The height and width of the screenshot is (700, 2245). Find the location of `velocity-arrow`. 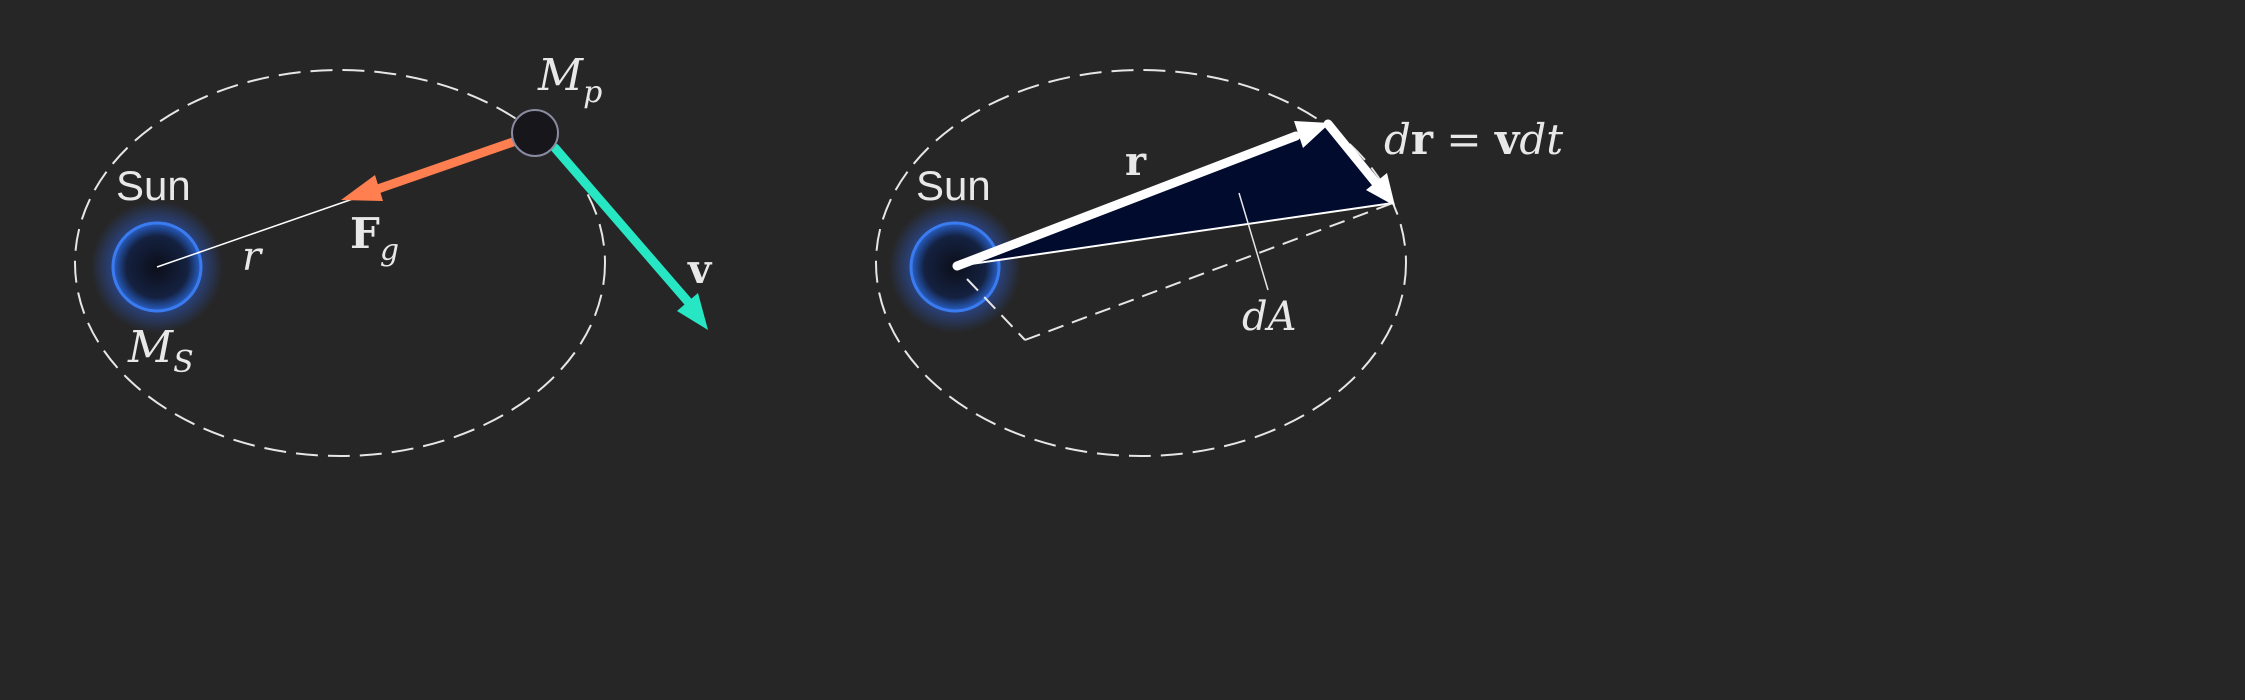

velocity-arrow is located at coordinates (629, 236).